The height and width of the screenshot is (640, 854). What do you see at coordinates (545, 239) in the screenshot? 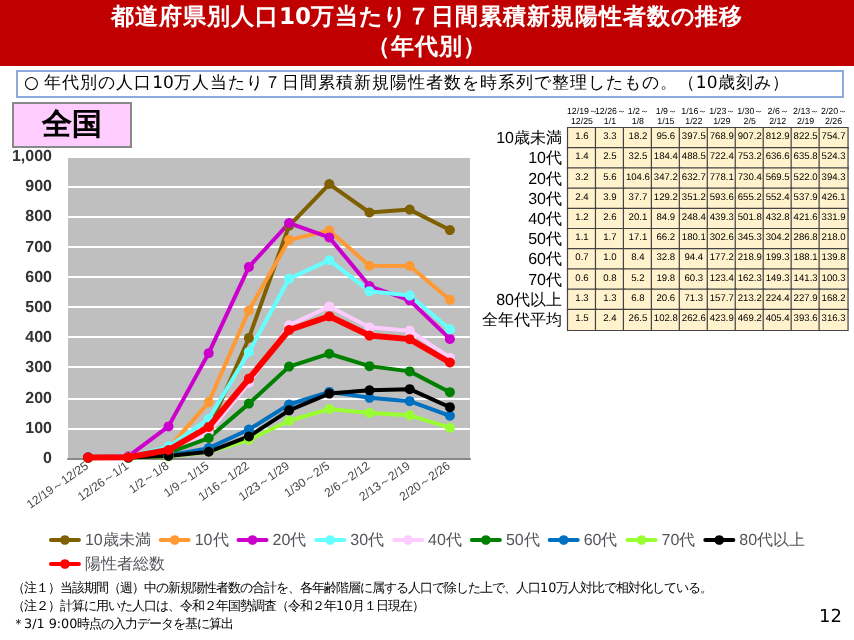
I see `y-tick-label: 50代` at bounding box center [545, 239].